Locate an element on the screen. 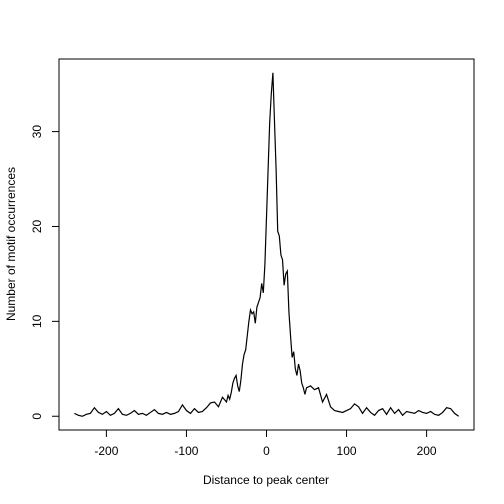 The image size is (504, 504). y-tick-label: 30 is located at coordinates (37, 132).